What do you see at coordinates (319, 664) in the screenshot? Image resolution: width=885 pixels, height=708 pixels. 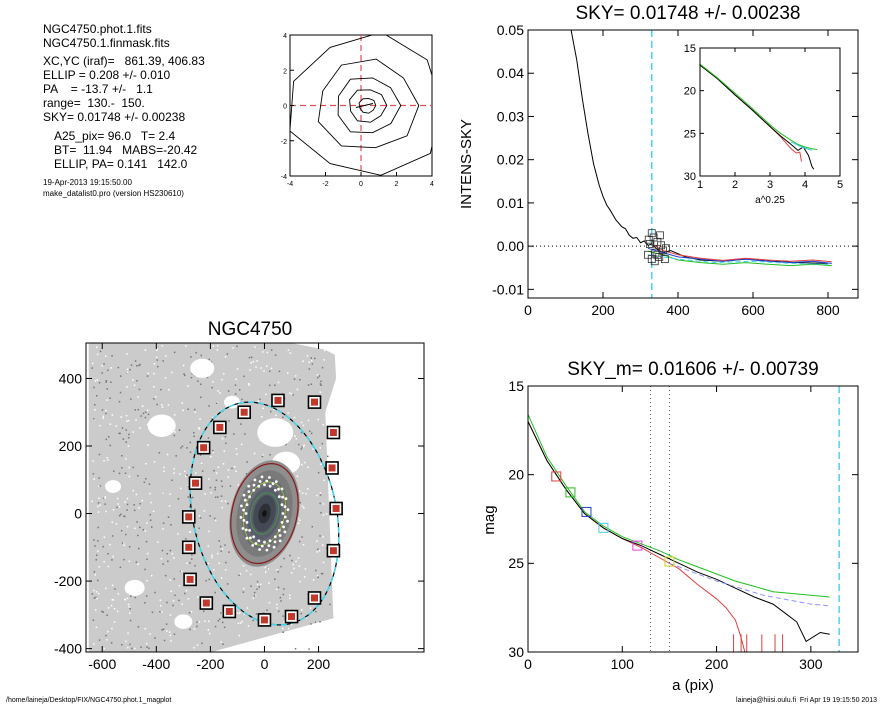 I see `x-tick-label: 200` at bounding box center [319, 664].